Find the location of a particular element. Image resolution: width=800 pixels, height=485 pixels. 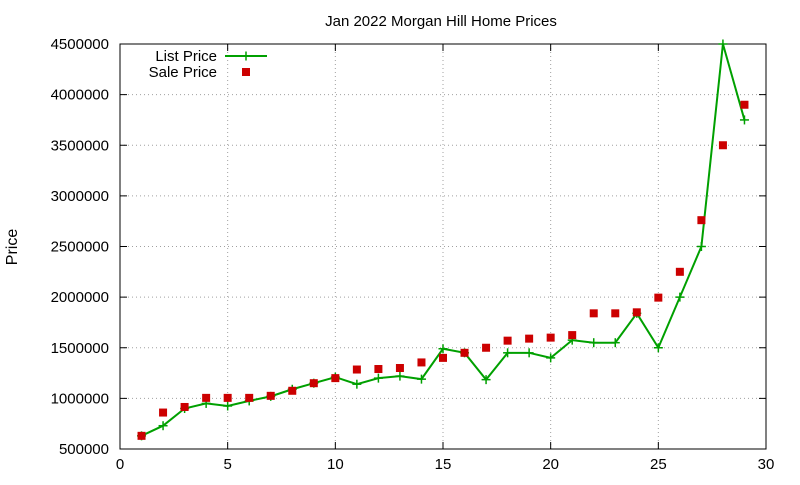

legend-marker-list-price is located at coordinates (246, 56).